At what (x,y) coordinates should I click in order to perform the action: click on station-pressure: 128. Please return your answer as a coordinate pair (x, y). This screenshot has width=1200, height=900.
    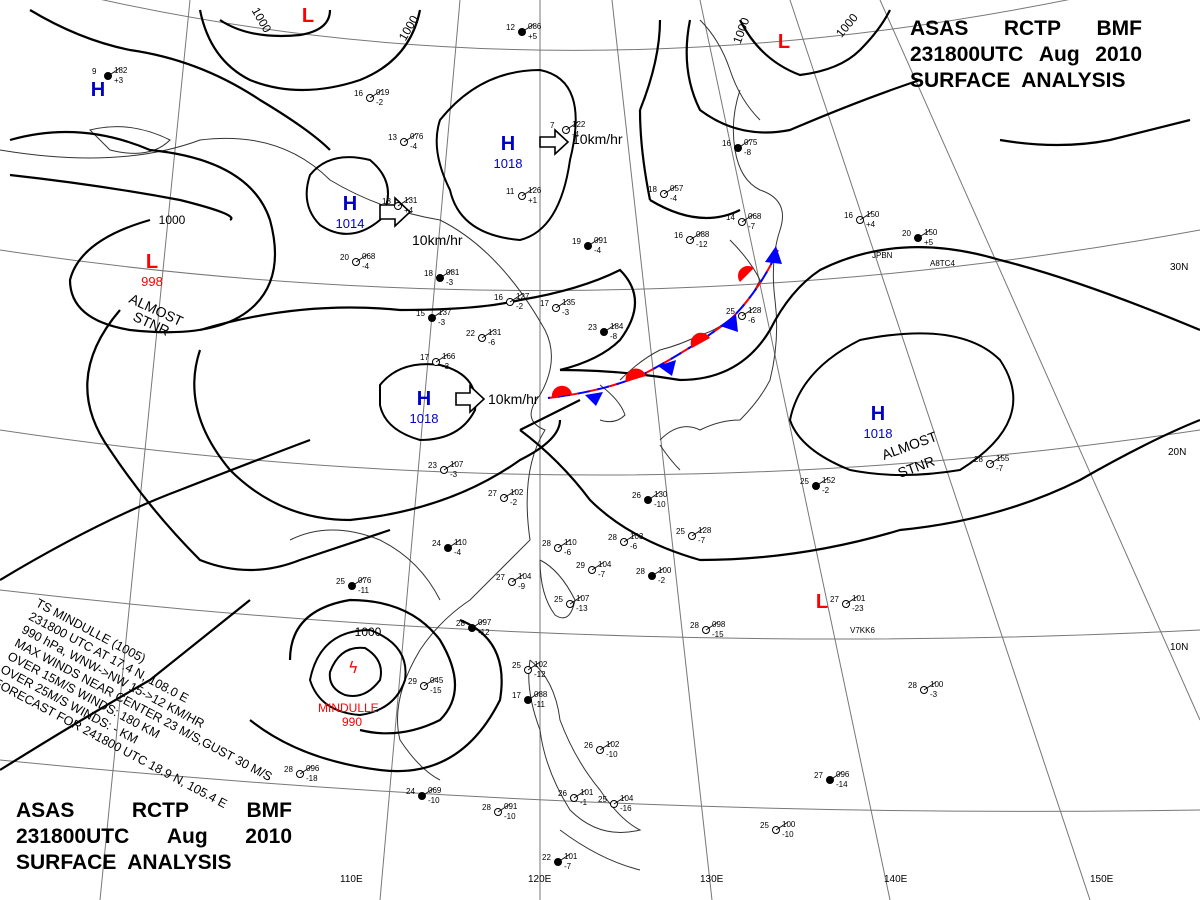
    Looking at the image, I should click on (705, 530).